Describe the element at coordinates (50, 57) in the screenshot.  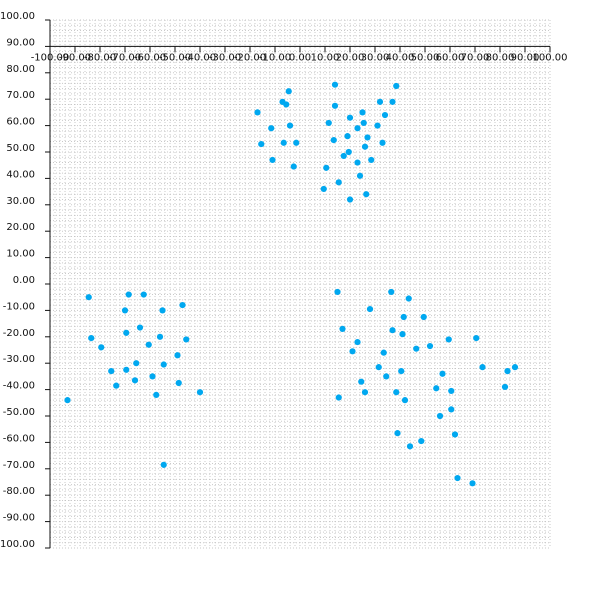
I see `x-tick-label: -100.00` at that location.